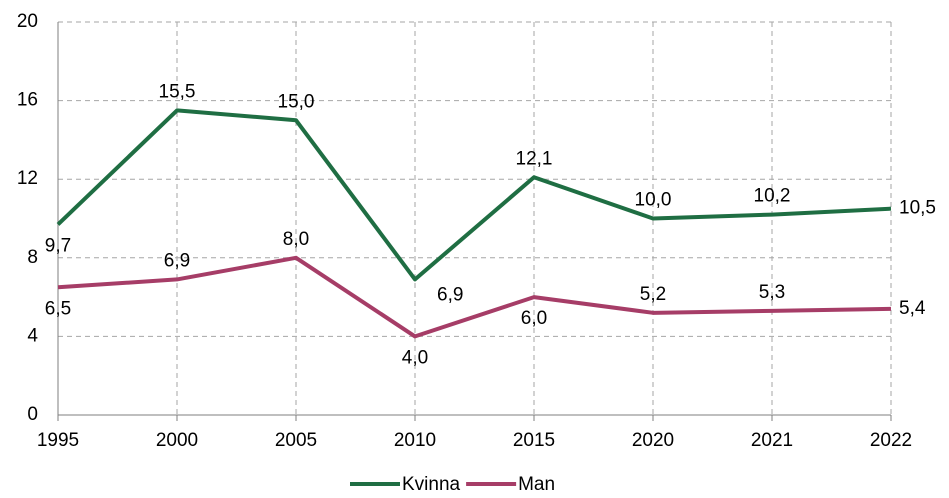 The height and width of the screenshot is (498, 949). I want to click on data-label: 4,0, so click(415, 357).